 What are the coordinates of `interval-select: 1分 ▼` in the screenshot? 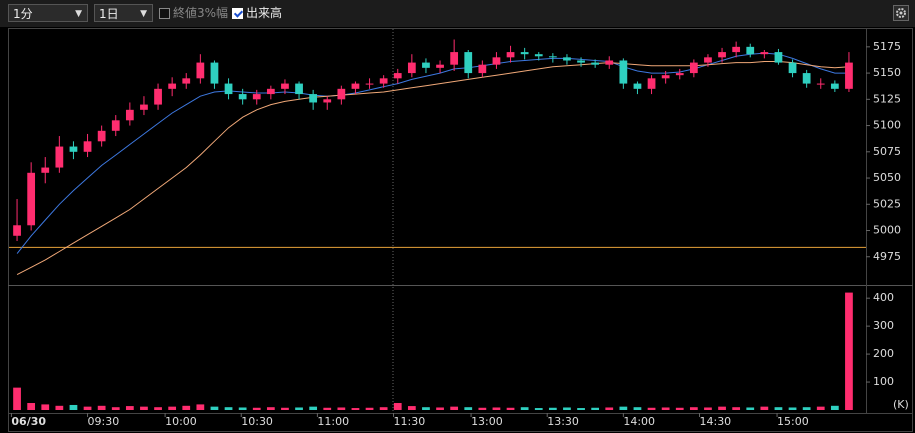 It's located at (48, 13).